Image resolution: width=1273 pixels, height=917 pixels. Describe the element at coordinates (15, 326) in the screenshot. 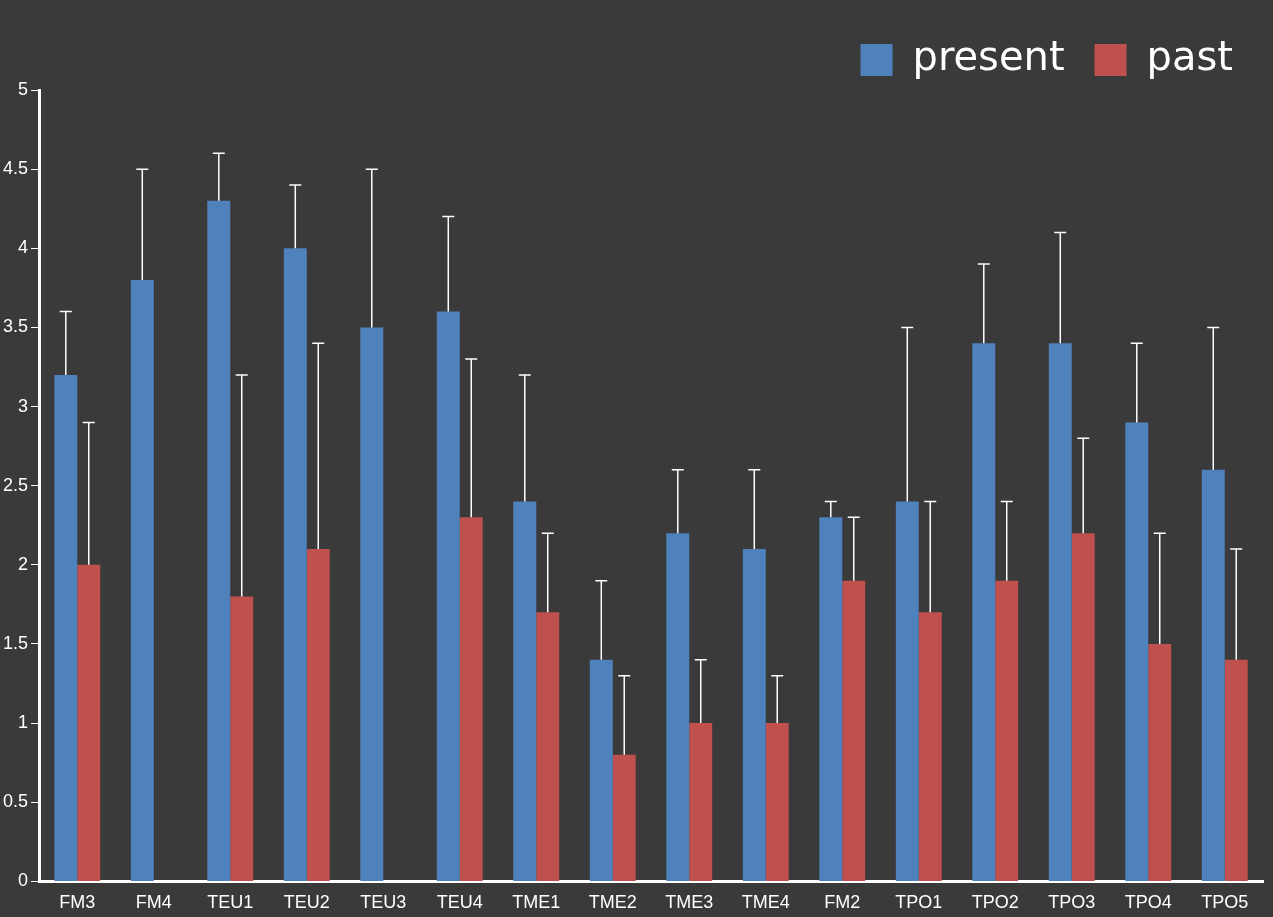

I see `y-tick-label: 3.5` at that location.